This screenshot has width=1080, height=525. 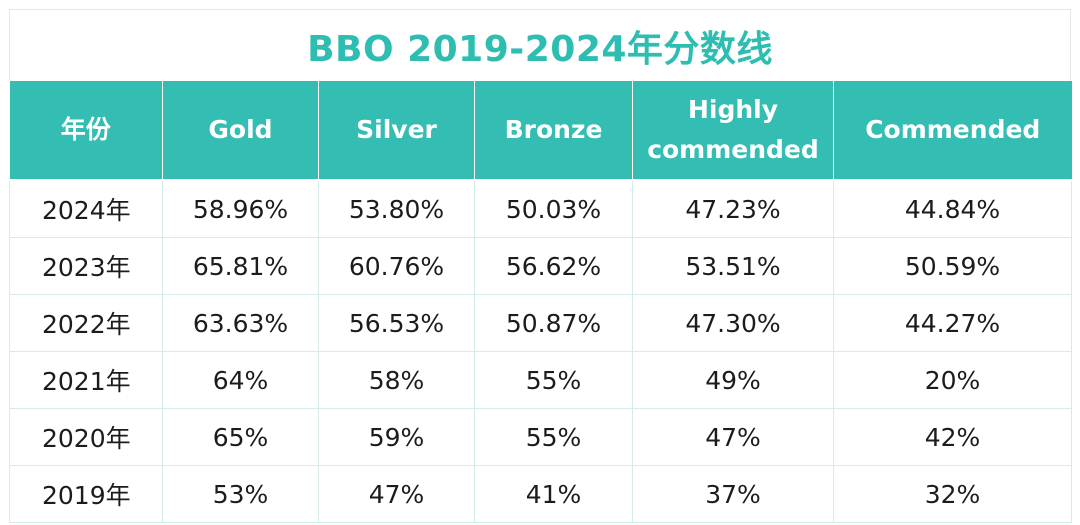 What do you see at coordinates (952, 380) in the screenshot?
I see `cell-commended: 20%` at bounding box center [952, 380].